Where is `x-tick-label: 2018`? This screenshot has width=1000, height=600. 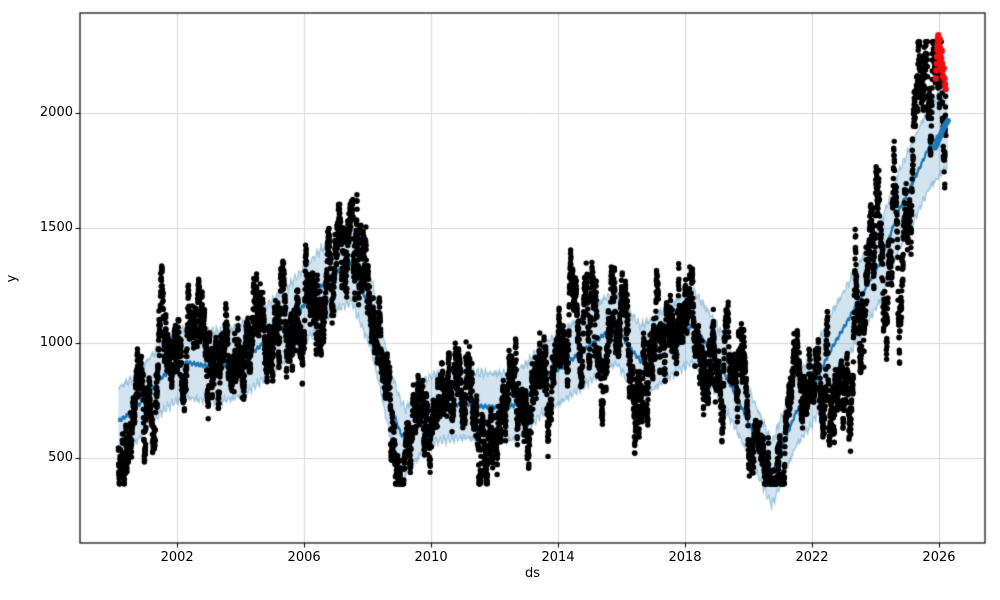
x-tick-label: 2018 is located at coordinates (685, 557).